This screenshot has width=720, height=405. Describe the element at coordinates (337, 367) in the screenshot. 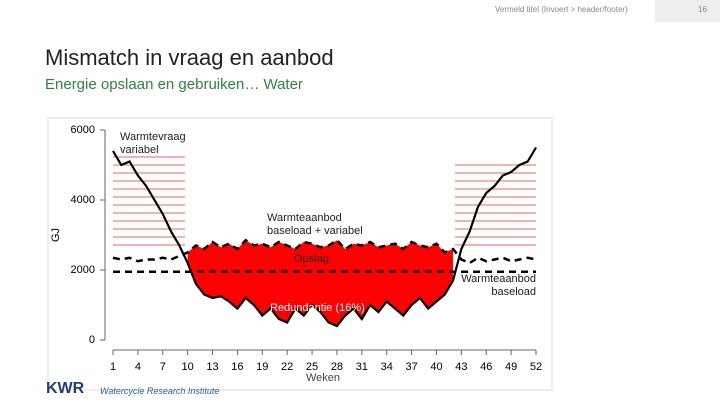

I see `x-tick-label: 28` at that location.